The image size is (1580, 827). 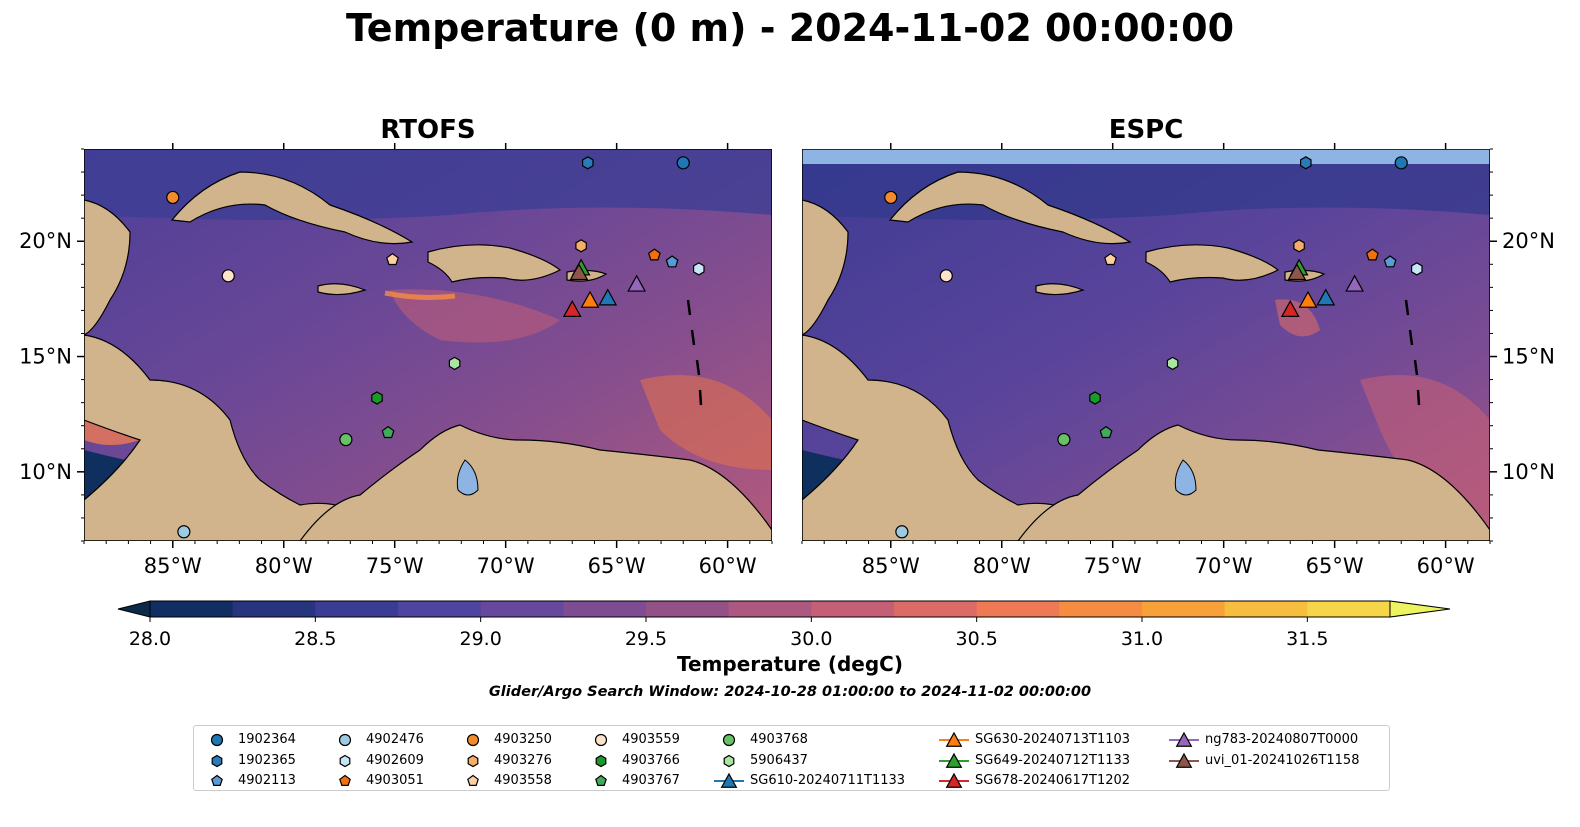 I want to click on legend-label: 4902476, so click(x=395, y=739).